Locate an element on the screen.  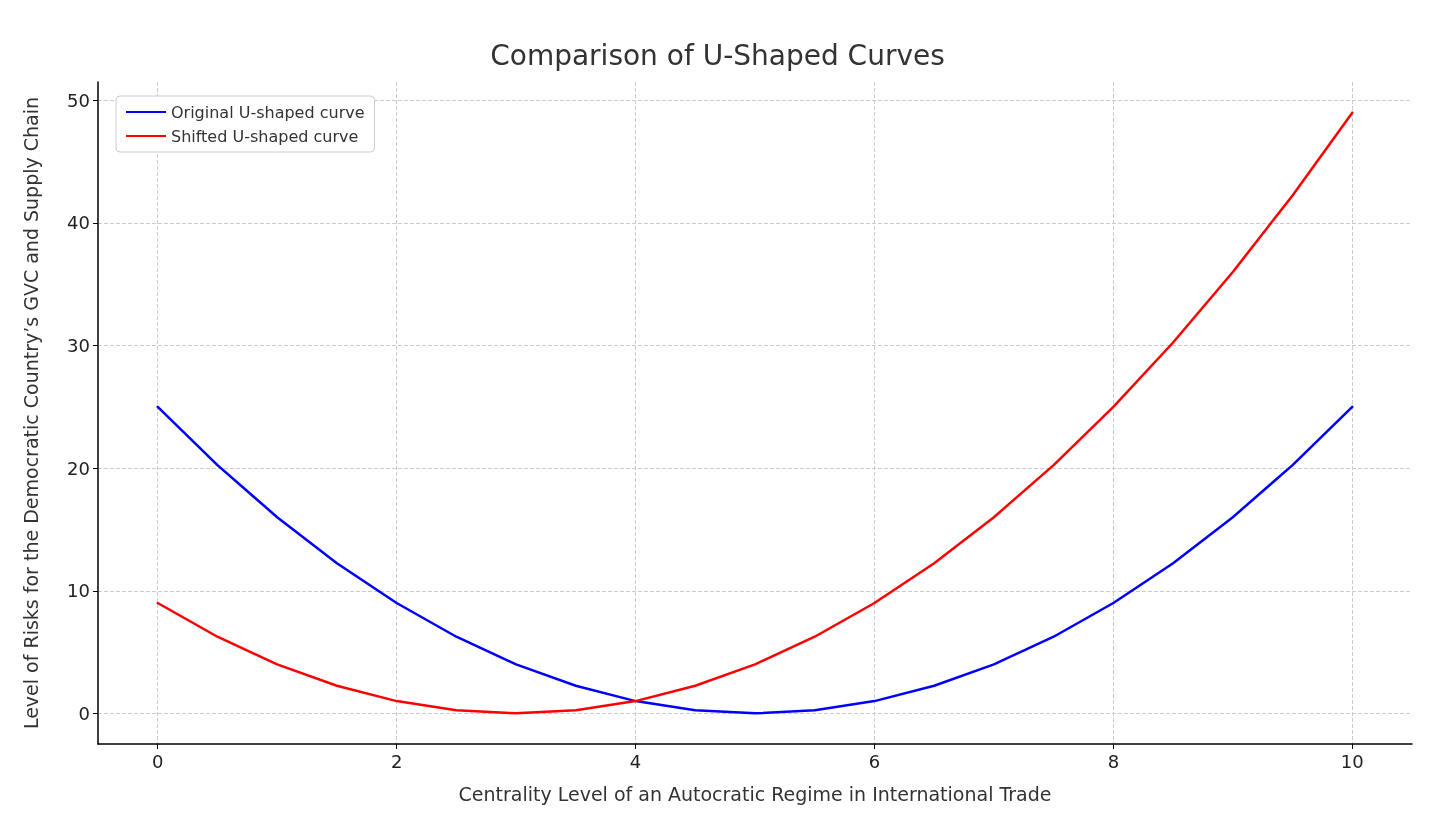
legend-label: Original U-shaped curve is located at coordinates (268, 112).